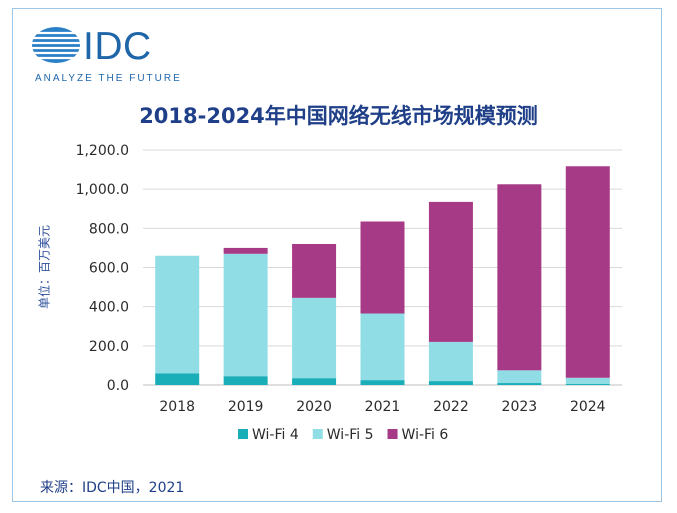 The width and height of the screenshot is (677, 513). I want to click on x-tick-label: 2018, so click(177, 407).